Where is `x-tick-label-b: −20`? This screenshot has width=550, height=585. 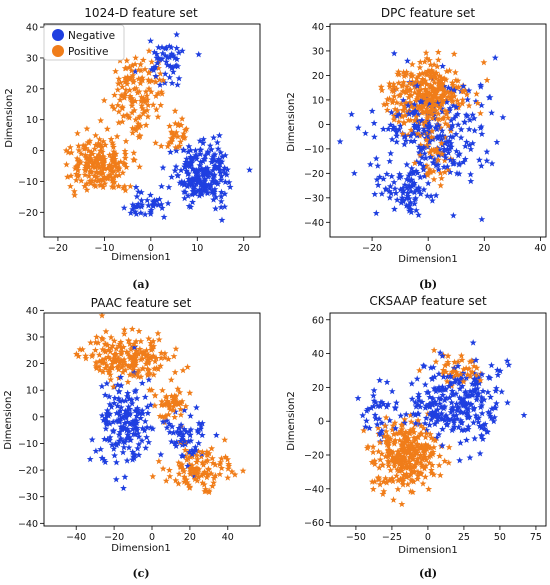 x-tick-label-b: −20 is located at coordinates (372, 248).